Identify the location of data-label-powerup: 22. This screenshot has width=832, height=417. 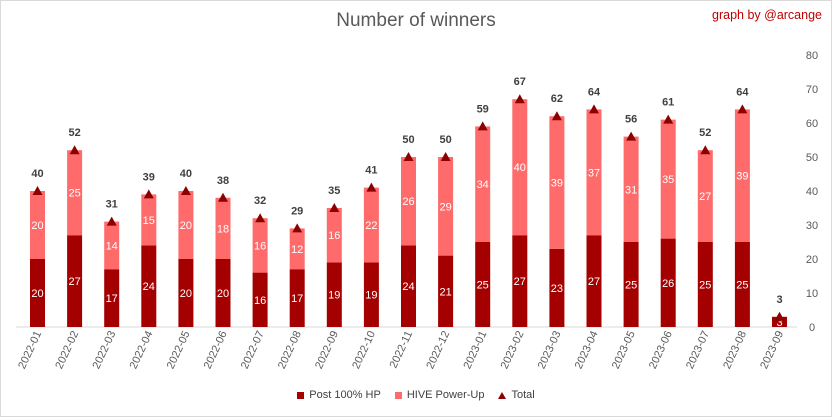
(371, 226).